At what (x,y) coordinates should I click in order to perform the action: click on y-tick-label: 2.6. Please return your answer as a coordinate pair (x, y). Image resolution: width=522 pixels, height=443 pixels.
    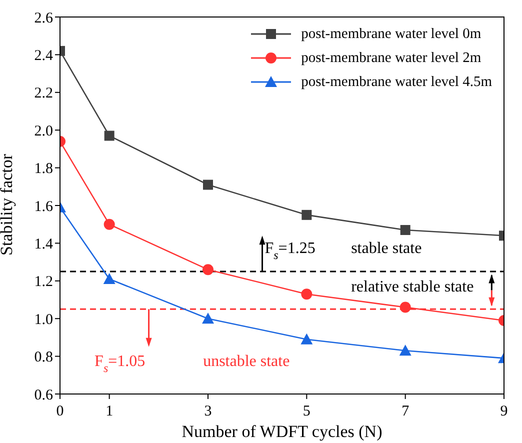
    Looking at the image, I should click on (44, 18).